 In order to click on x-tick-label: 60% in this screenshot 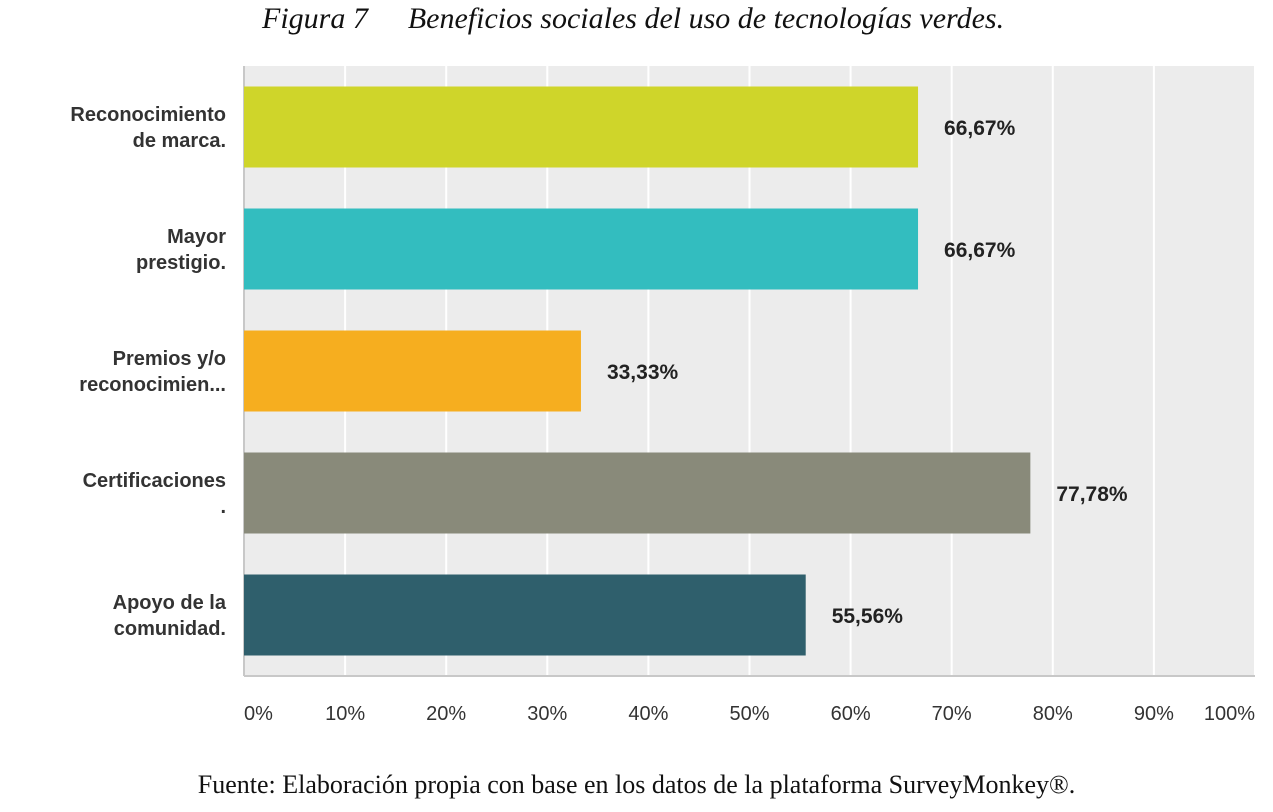, I will do `click(851, 714)`.